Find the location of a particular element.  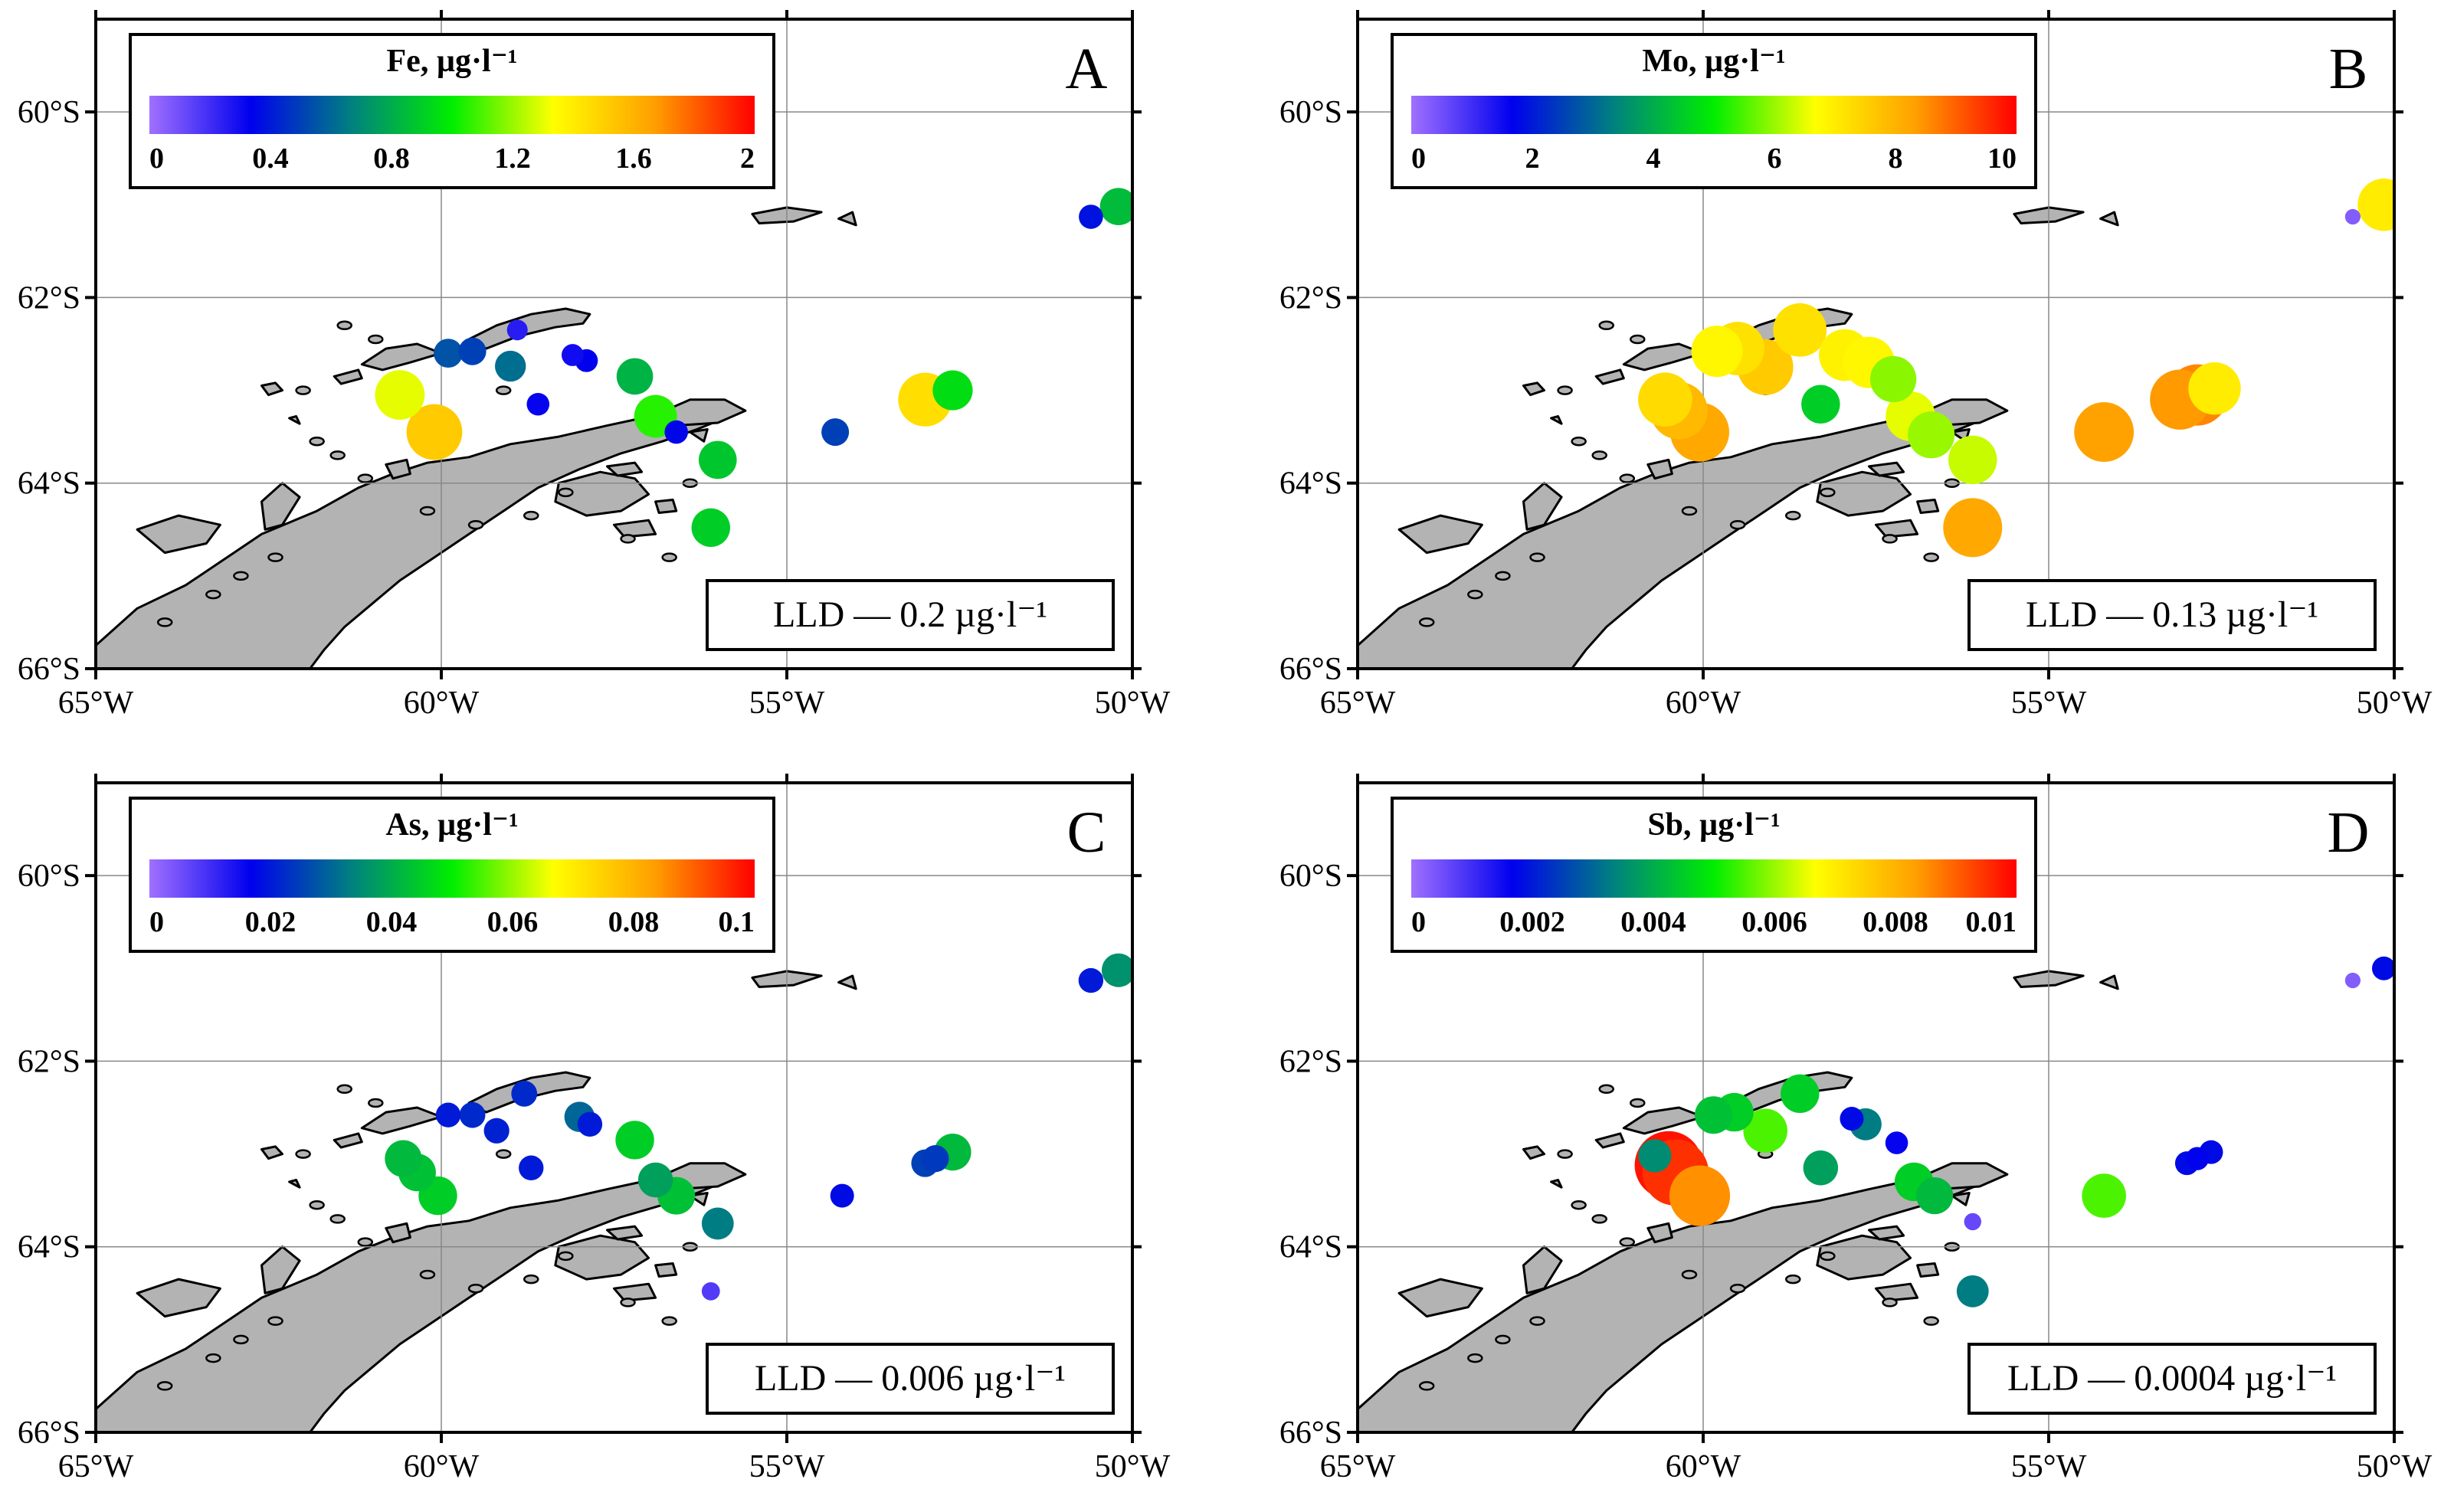

legend-title: Sb, µg·l⁻¹ is located at coordinates (1713, 825).